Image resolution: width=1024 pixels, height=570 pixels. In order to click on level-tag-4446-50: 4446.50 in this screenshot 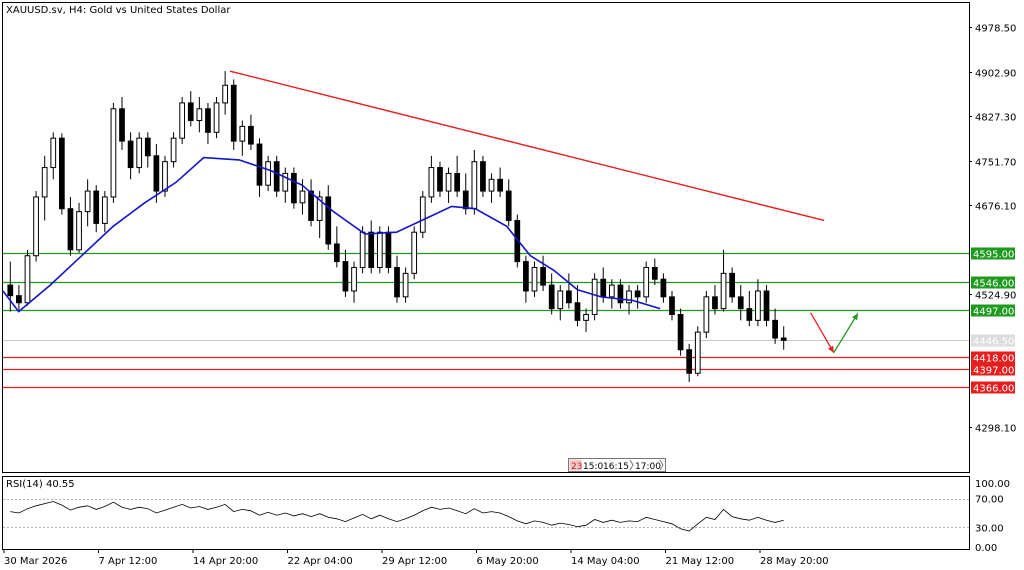, I will do `click(993, 342)`.